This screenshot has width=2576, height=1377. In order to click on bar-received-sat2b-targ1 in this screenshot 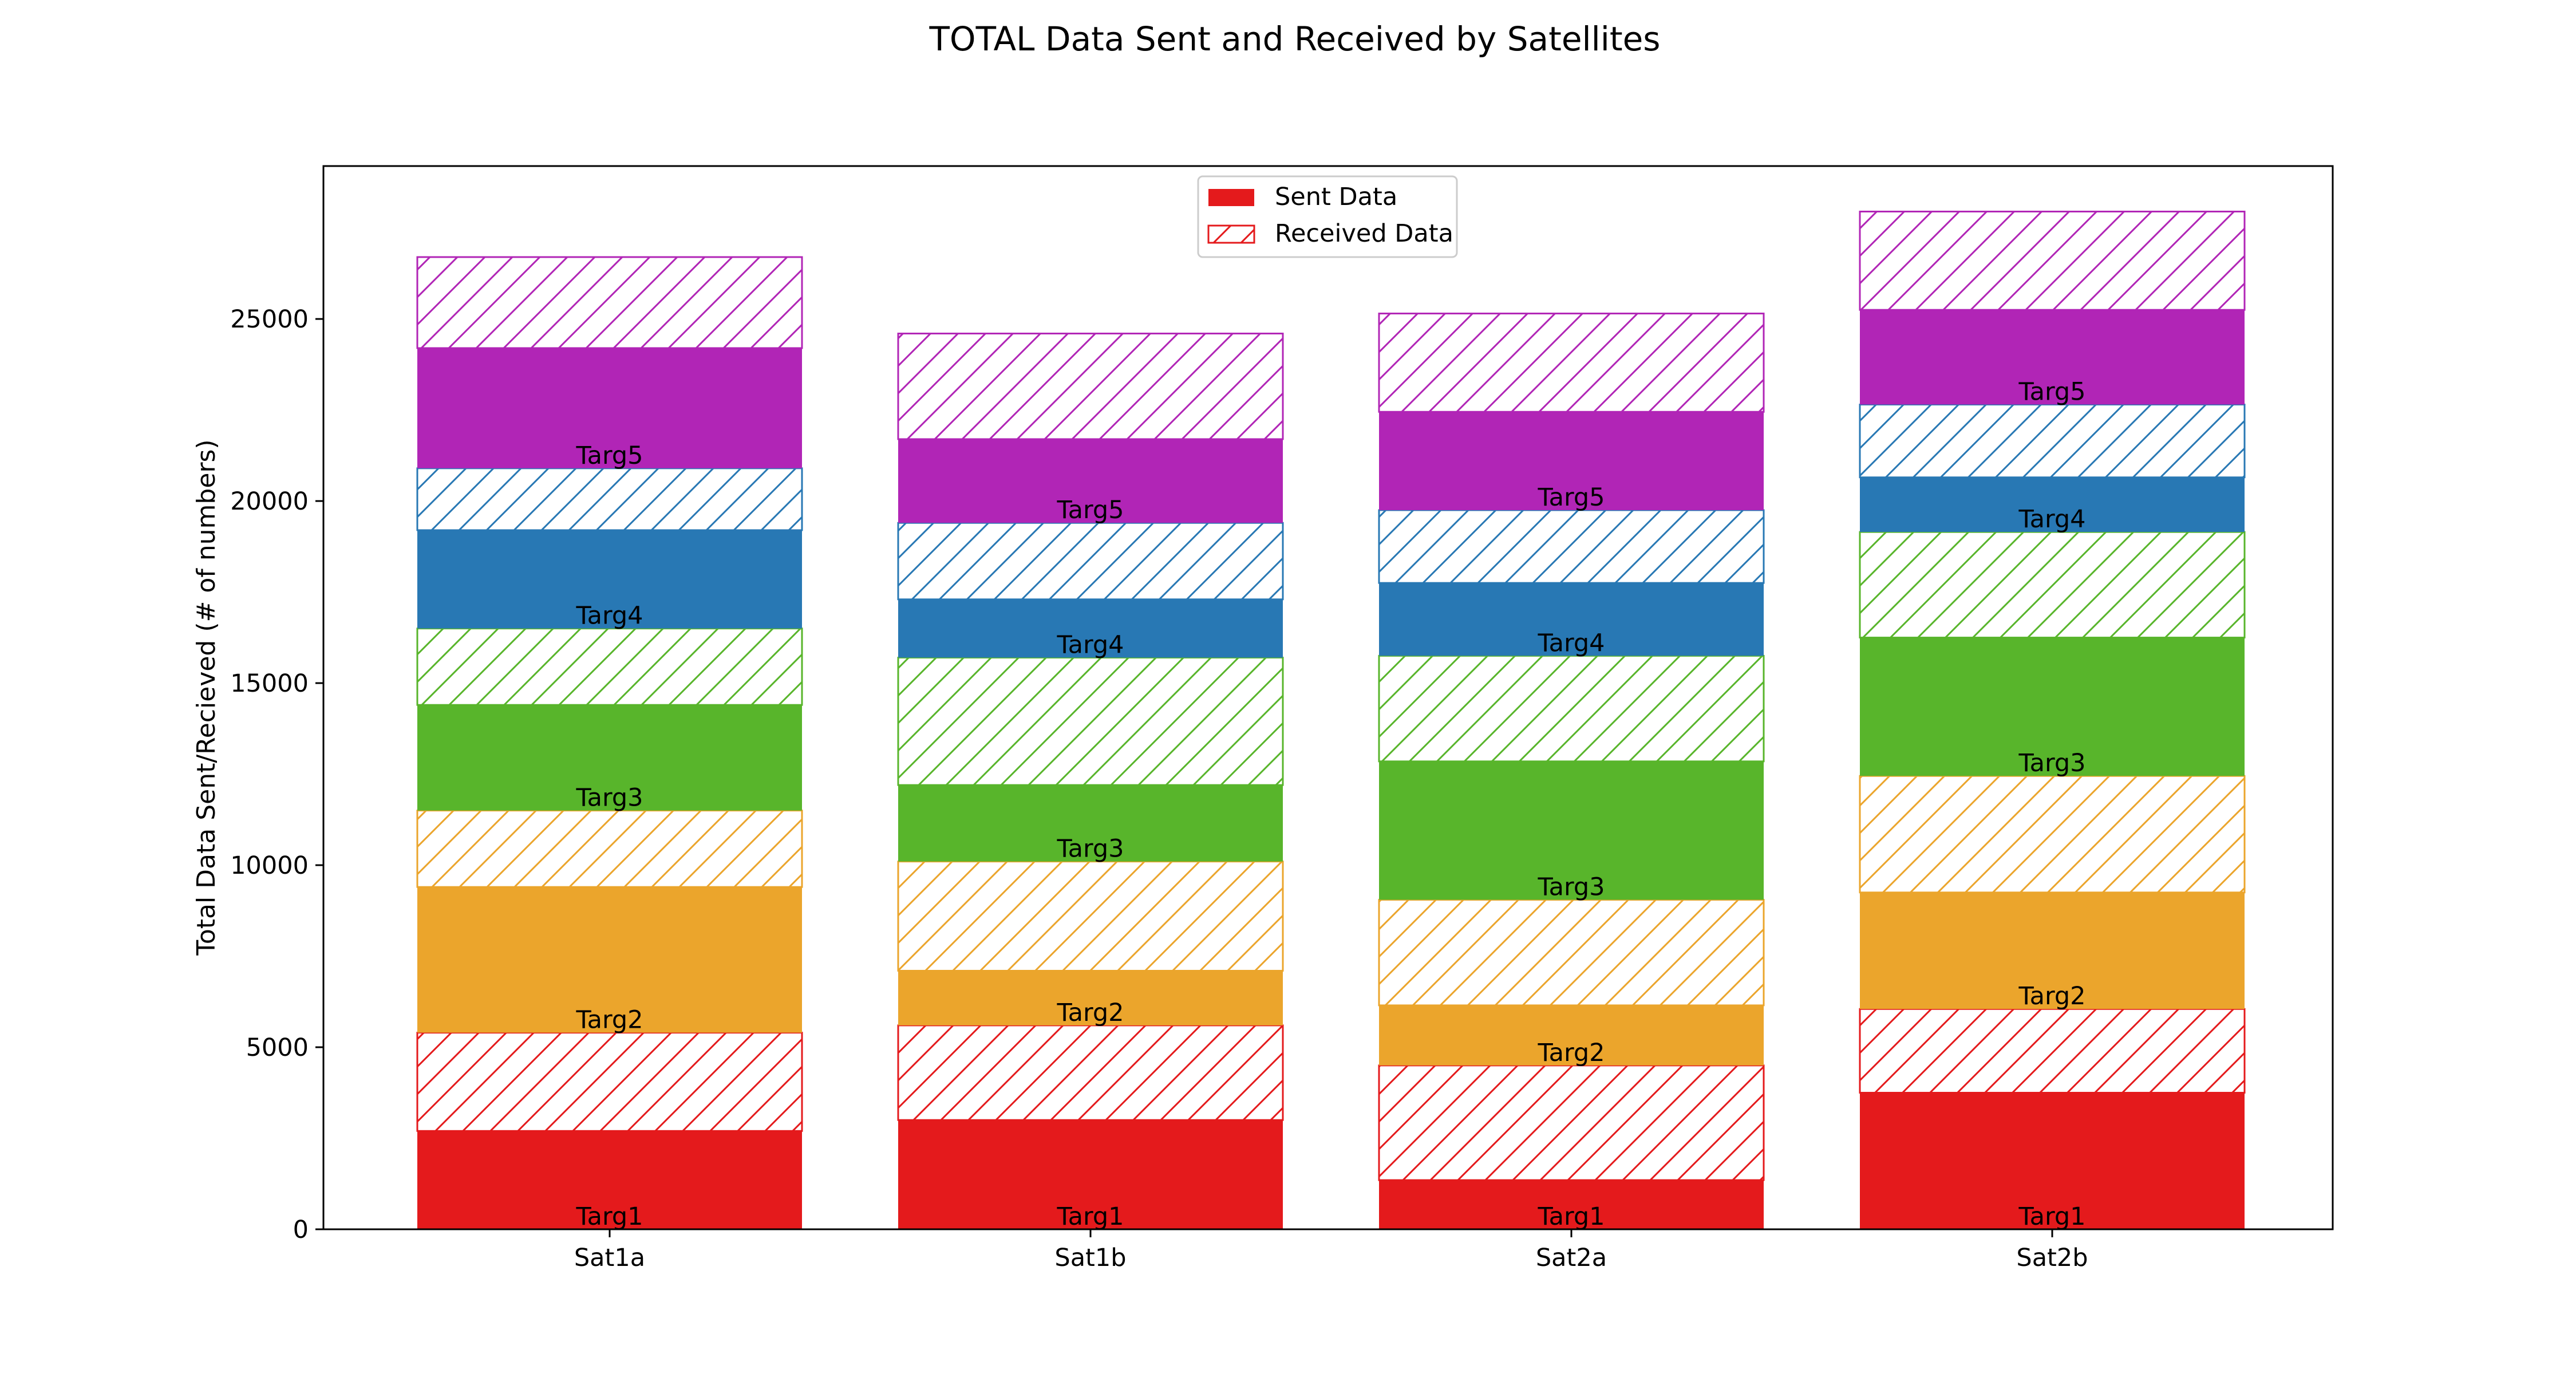, I will do `click(2052, 1051)`.